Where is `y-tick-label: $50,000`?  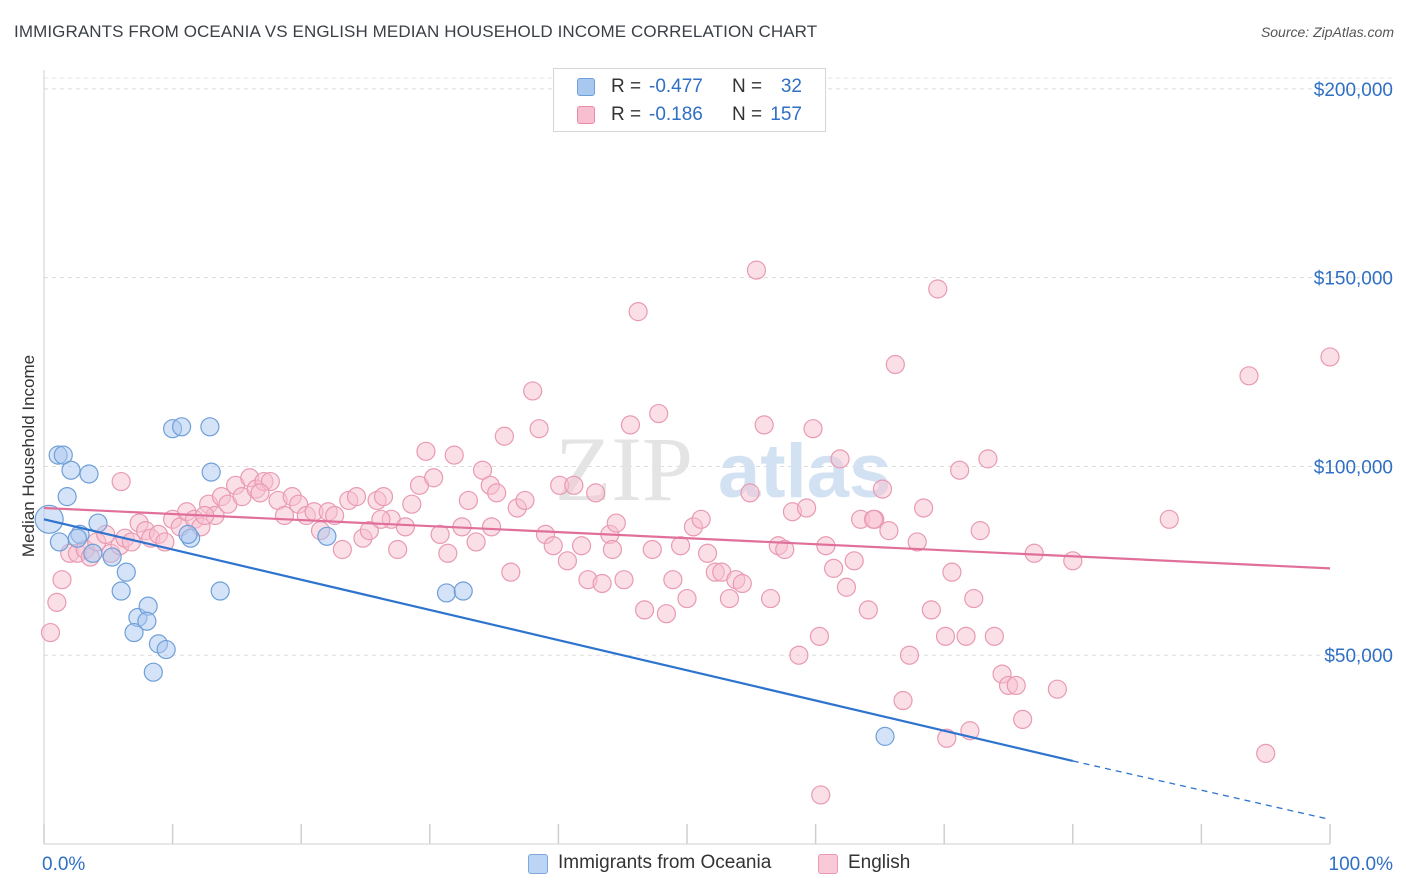
y-tick-label: $50,000 is located at coordinates (1358, 656).